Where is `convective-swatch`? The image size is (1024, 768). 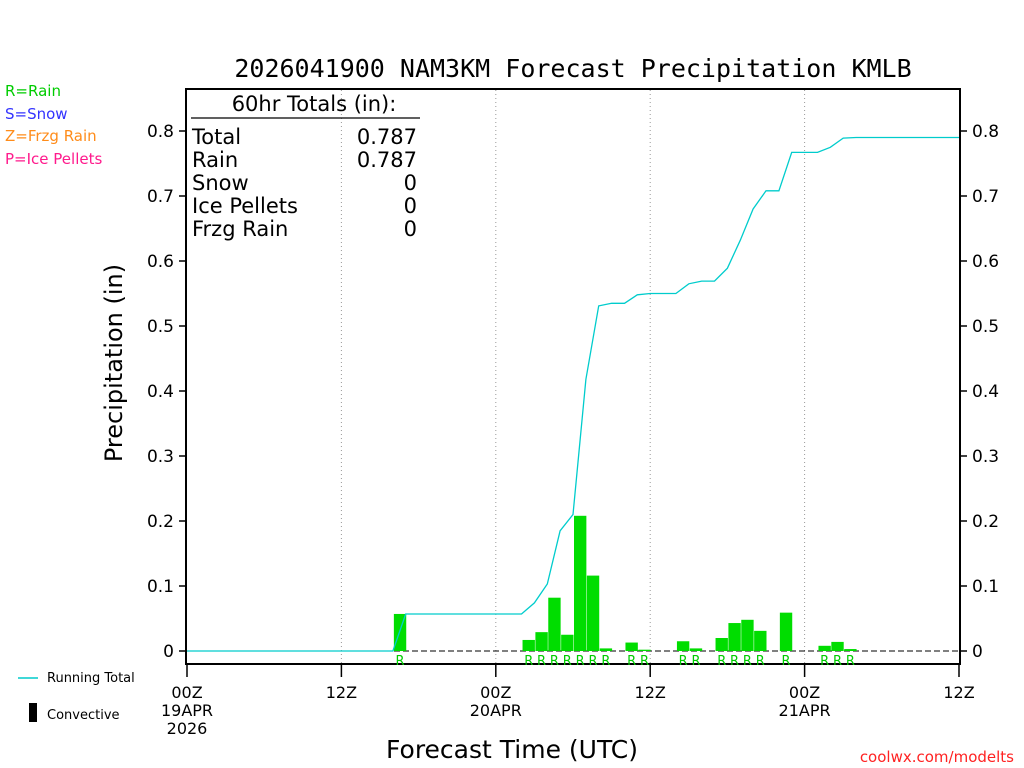 convective-swatch is located at coordinates (33, 712).